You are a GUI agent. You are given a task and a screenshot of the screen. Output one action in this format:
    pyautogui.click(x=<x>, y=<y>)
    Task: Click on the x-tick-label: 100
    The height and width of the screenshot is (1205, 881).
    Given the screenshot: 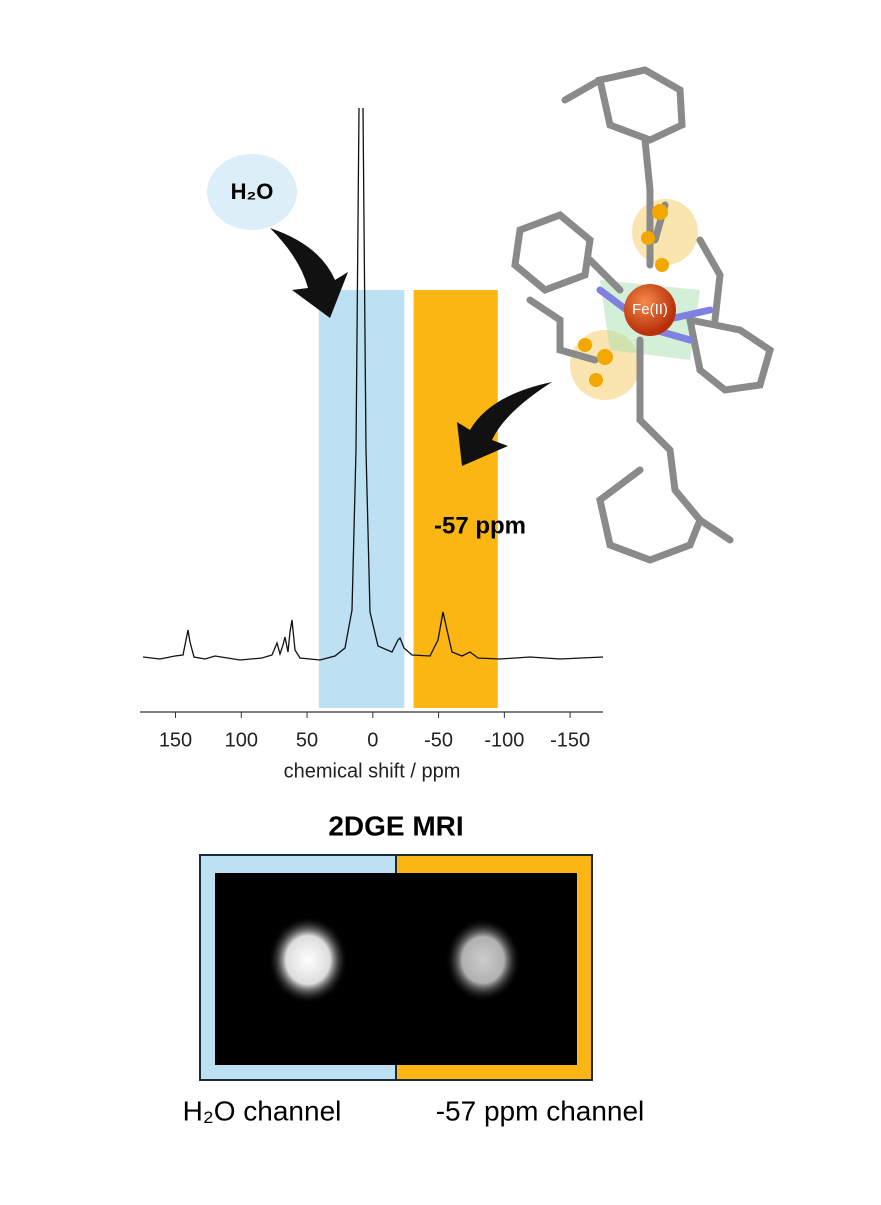 What is the action you would take?
    pyautogui.click(x=241, y=740)
    